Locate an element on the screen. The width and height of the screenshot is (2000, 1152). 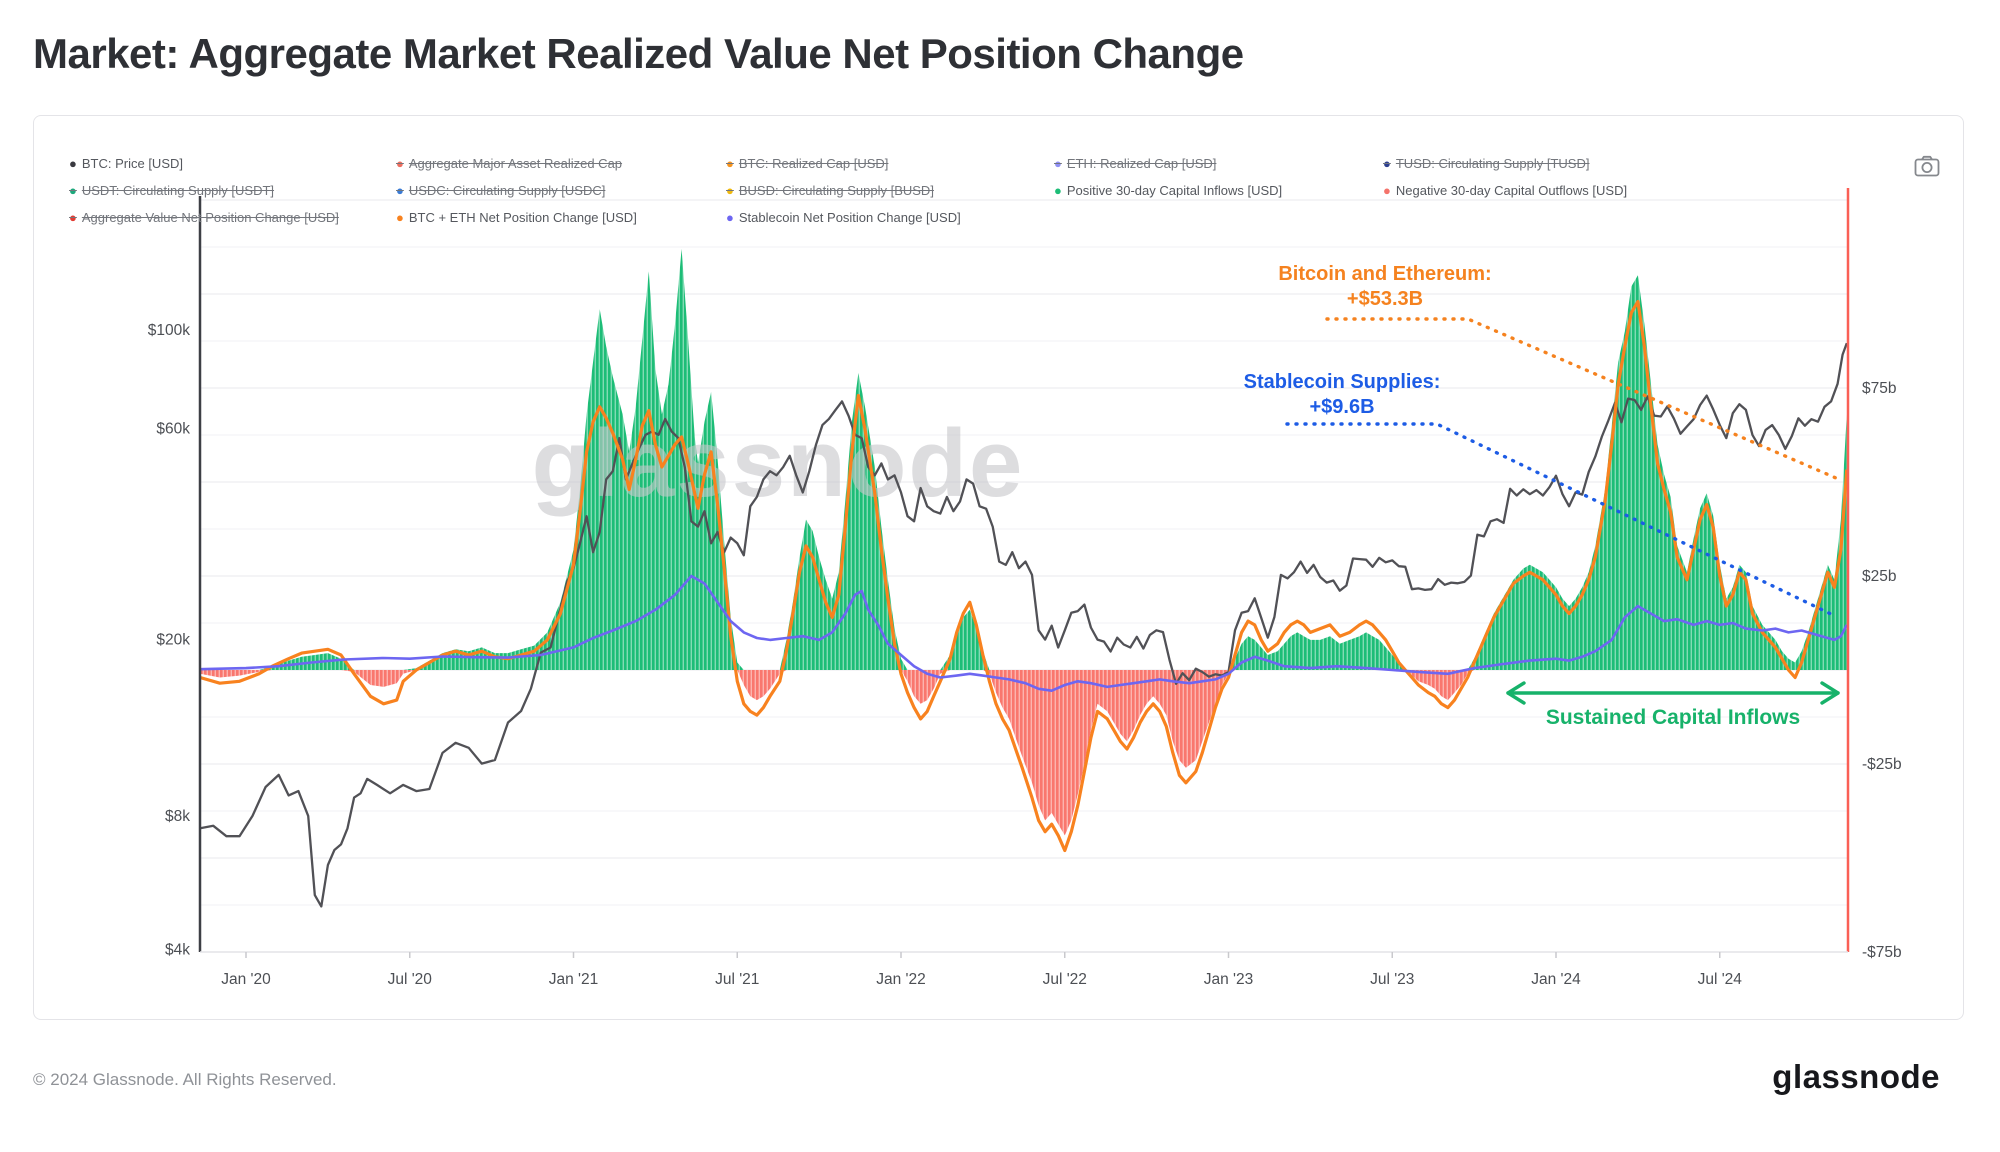
legend-item: ● BUSD: Circulating Supply [BUSD] is located at coordinates (830, 190).